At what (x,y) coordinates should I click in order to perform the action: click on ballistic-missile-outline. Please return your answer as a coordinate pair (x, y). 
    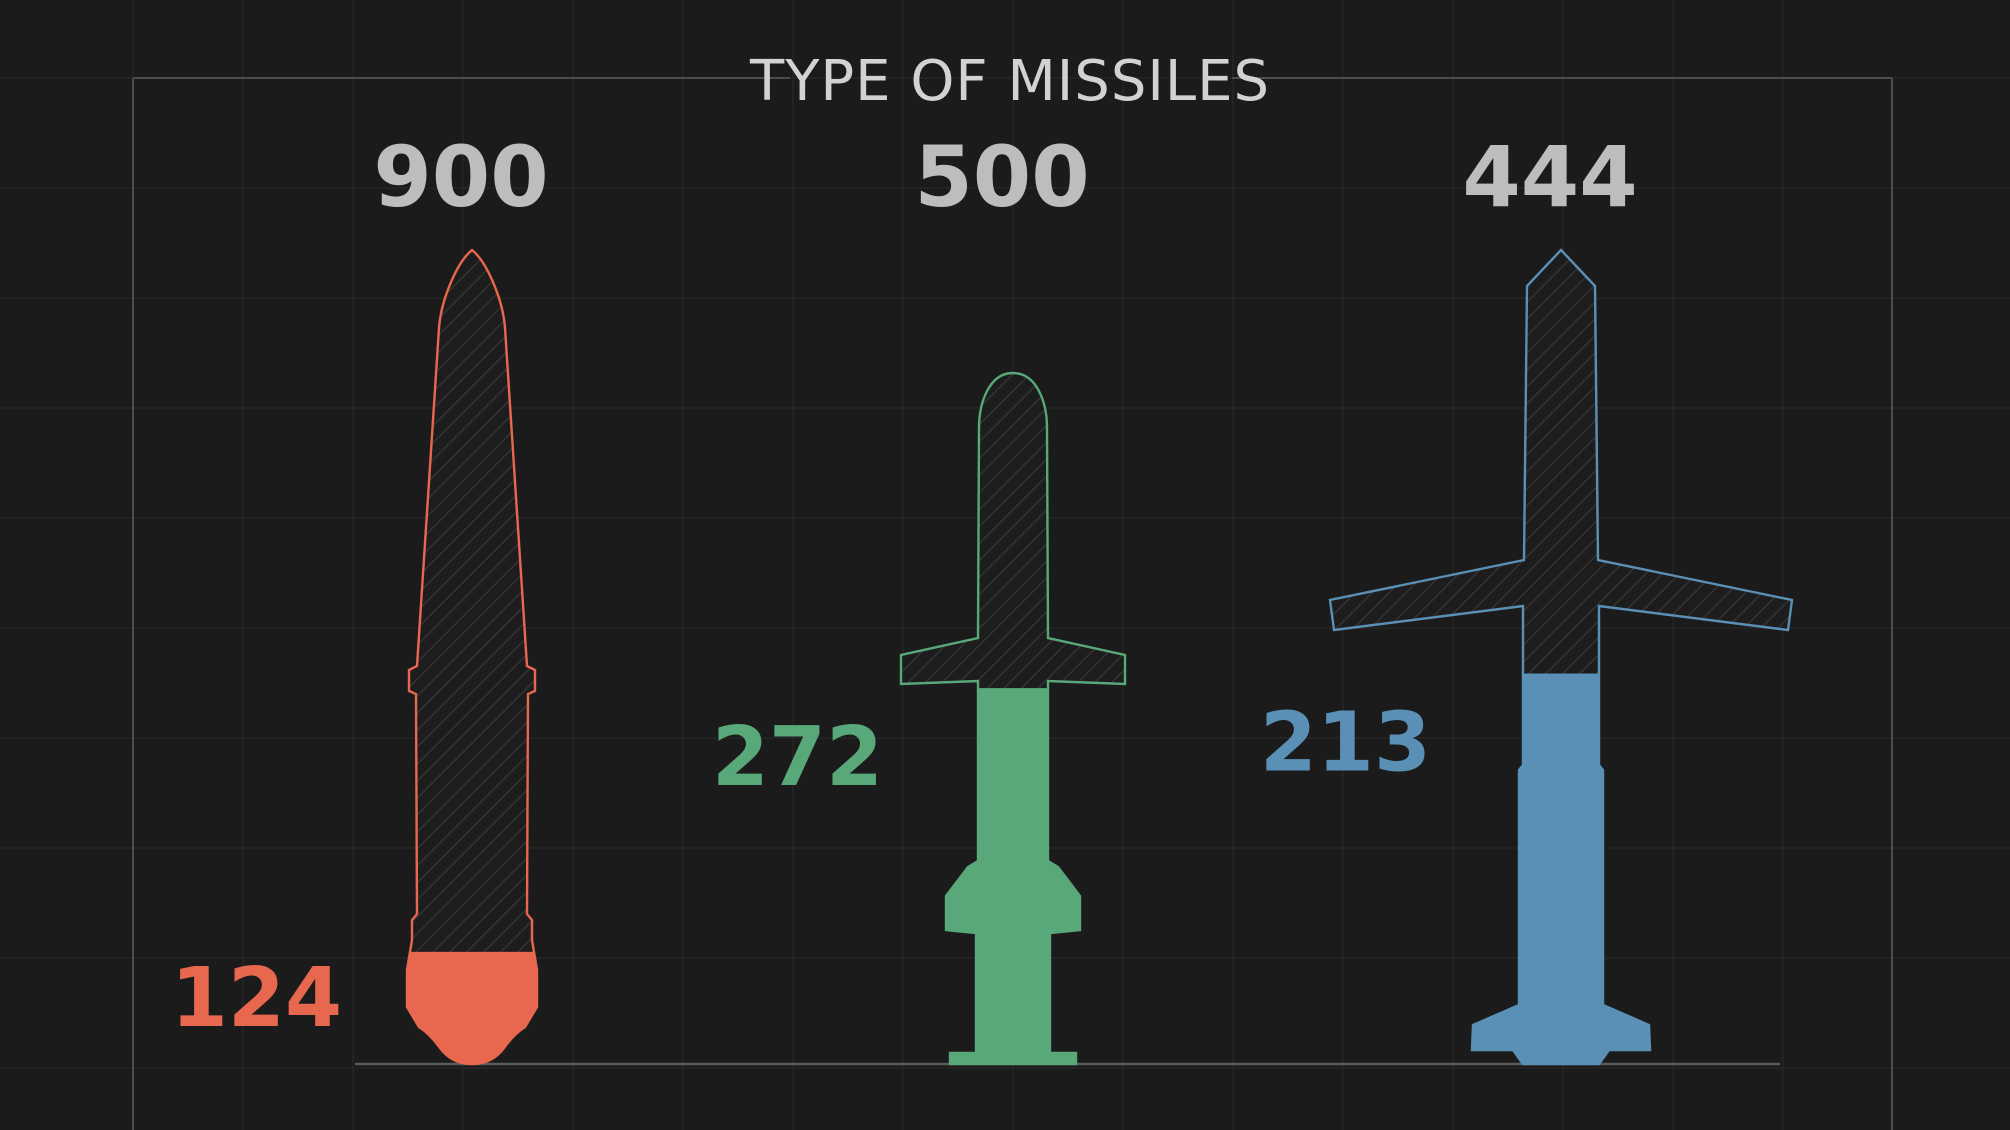
    Looking at the image, I should click on (472, 657).